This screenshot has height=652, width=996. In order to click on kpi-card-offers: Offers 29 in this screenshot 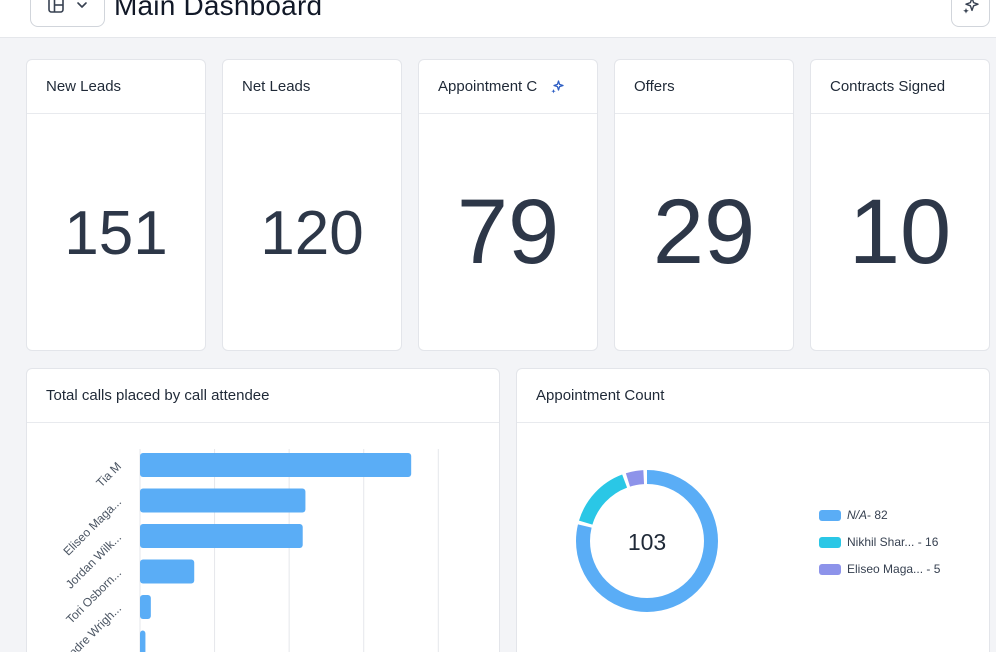, I will do `click(704, 205)`.